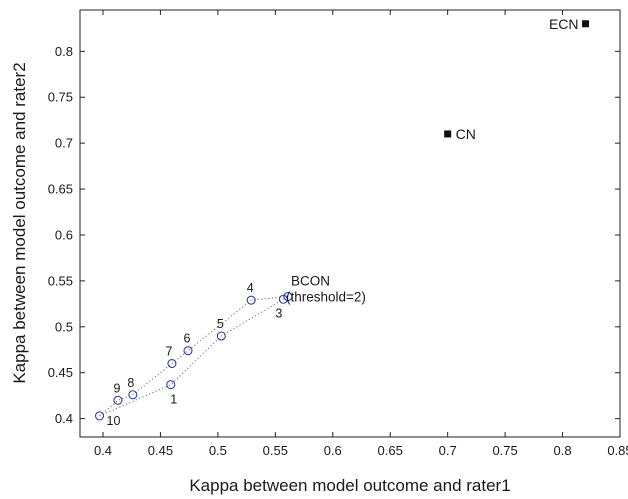 The image size is (628, 499). What do you see at coordinates (390, 450) in the screenshot?
I see `x-tick-label: 0.65` at bounding box center [390, 450].